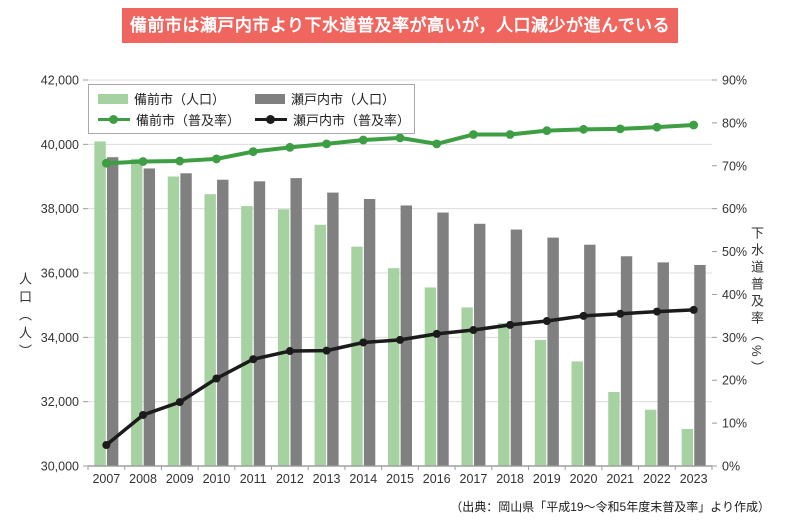  What do you see at coordinates (327, 479) in the screenshot?
I see `x-axis-year-label: 2013` at bounding box center [327, 479].